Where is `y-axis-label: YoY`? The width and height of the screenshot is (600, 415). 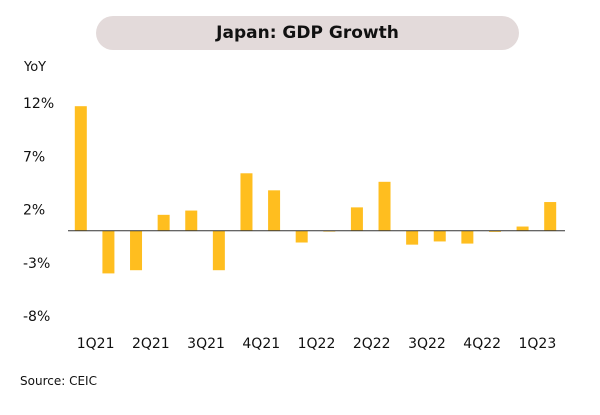
y-axis-label: YoY is located at coordinates (35, 67).